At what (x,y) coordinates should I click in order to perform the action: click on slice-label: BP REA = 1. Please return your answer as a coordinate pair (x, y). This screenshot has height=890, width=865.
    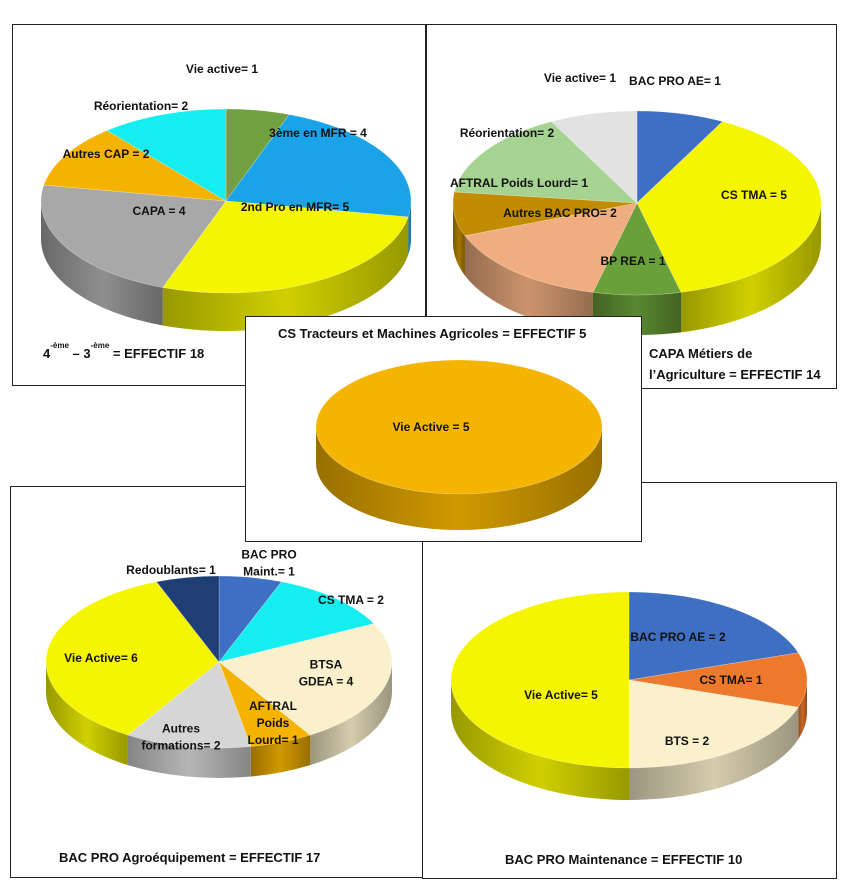
    Looking at the image, I should click on (632, 261).